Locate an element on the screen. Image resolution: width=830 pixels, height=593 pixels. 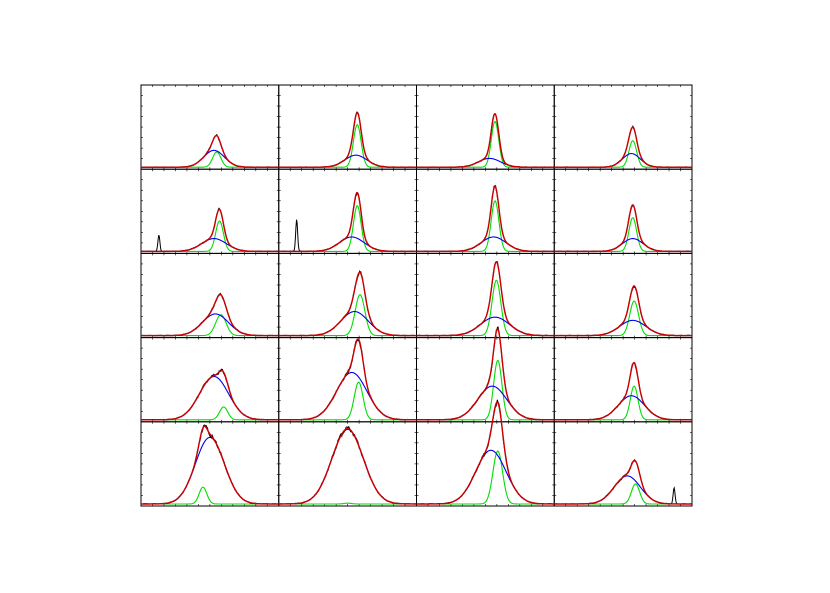
panel-r3c3-frame is located at coordinates (485, 295).